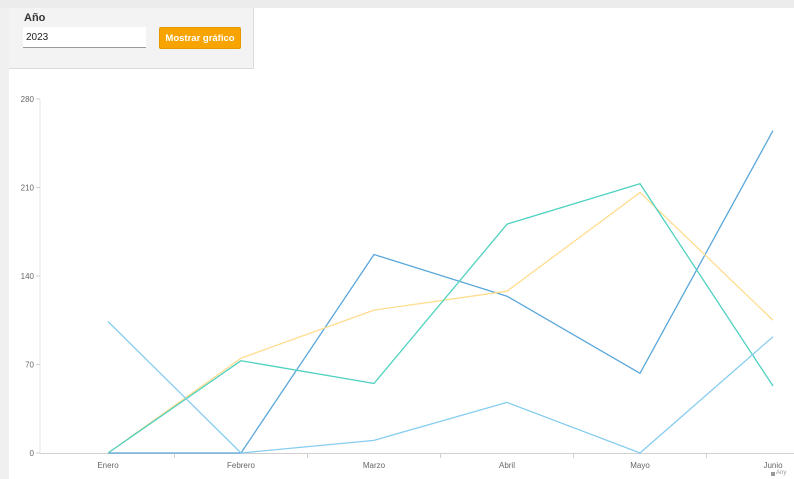  What do you see at coordinates (108, 465) in the screenshot?
I see `x-tick-label: Enero` at bounding box center [108, 465].